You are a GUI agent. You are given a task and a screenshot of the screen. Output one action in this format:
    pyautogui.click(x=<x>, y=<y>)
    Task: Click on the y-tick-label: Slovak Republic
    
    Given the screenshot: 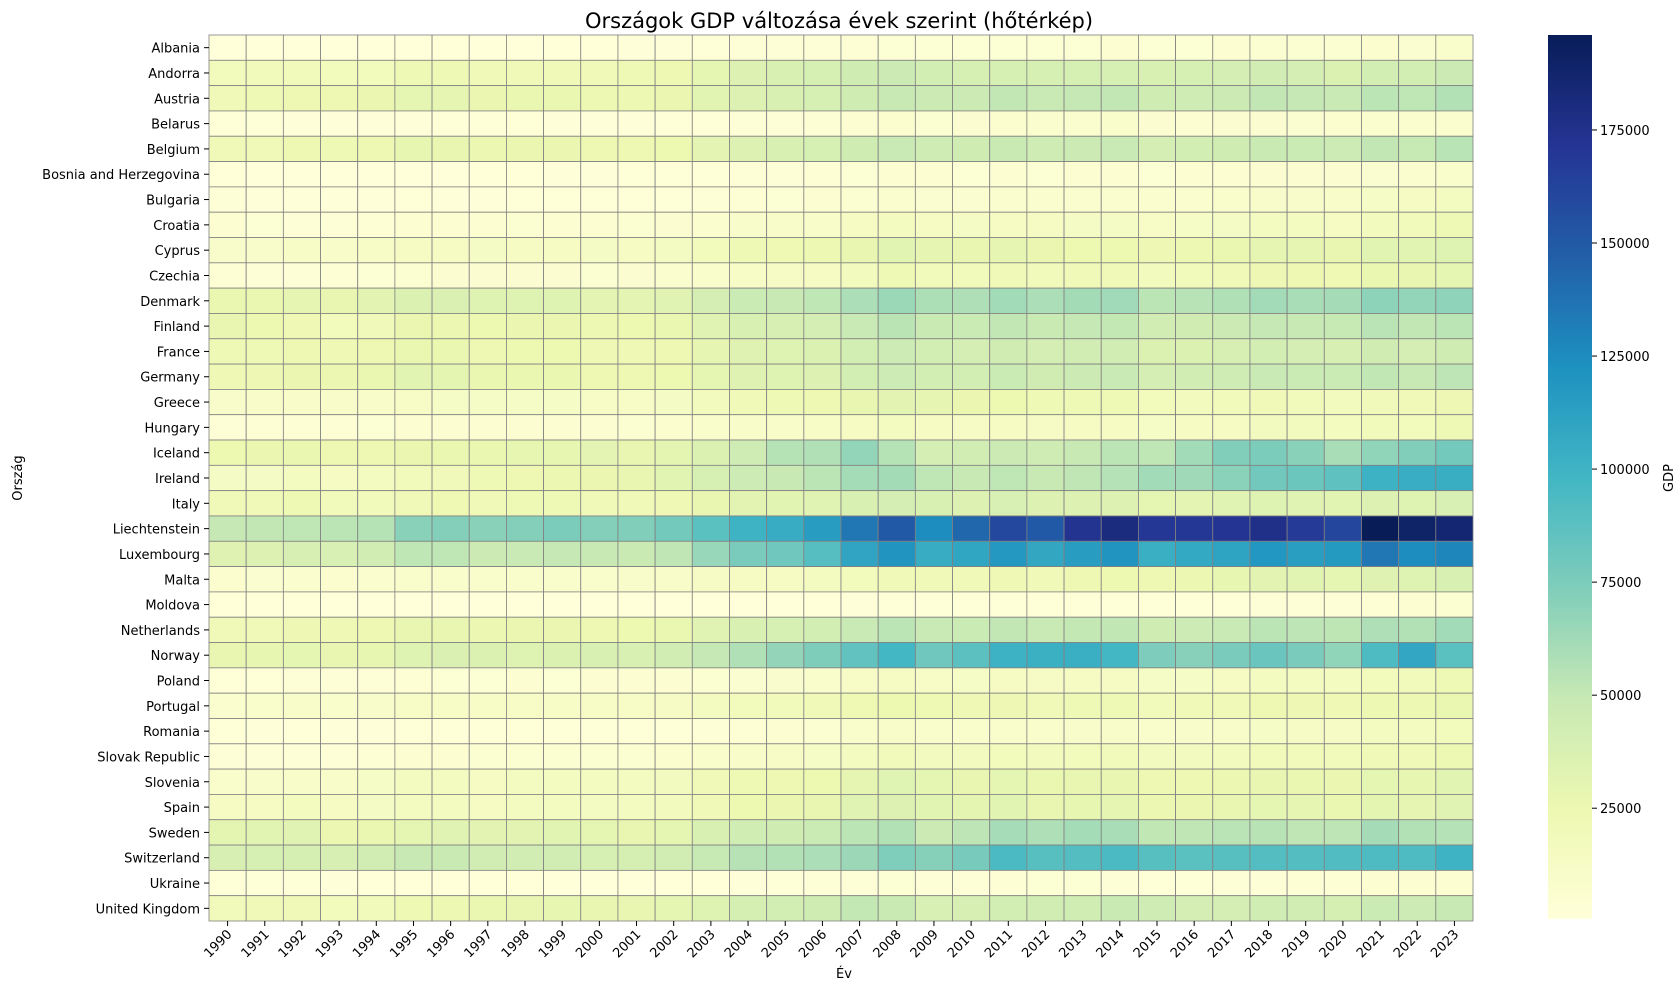 What is the action you would take?
    pyautogui.click(x=148, y=757)
    